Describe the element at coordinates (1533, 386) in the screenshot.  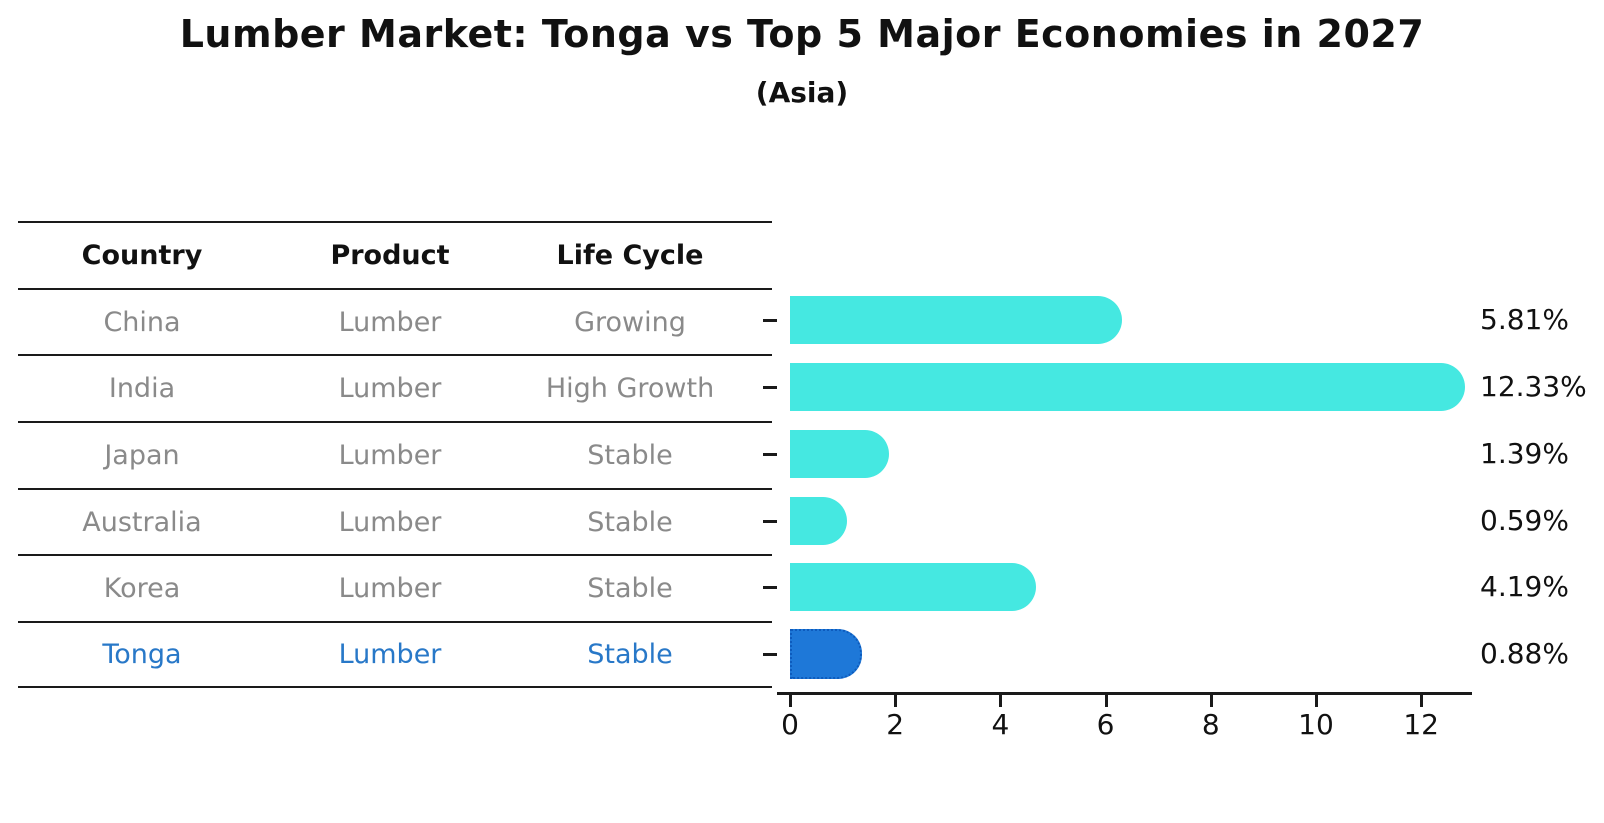
I see `bar-value-label: 12.33%` at that location.